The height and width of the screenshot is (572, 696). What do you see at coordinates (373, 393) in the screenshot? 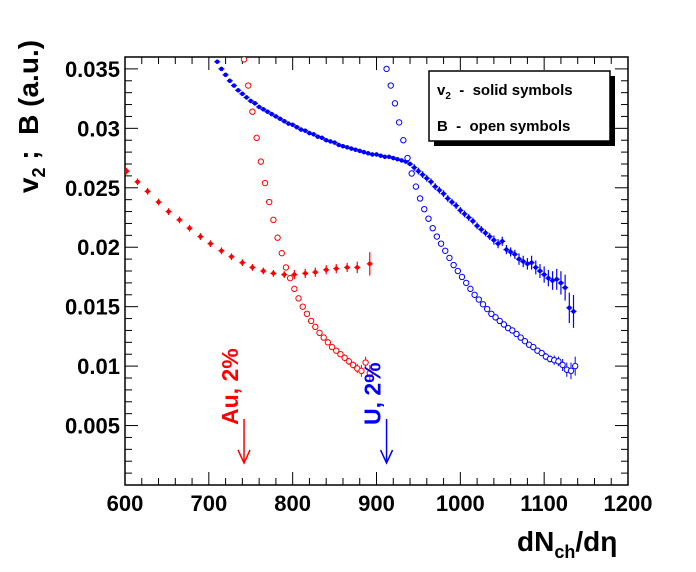
I see `annotation-label: U, 2%` at bounding box center [373, 393].